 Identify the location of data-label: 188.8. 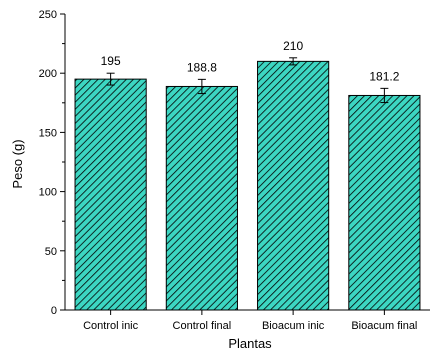
(202, 67).